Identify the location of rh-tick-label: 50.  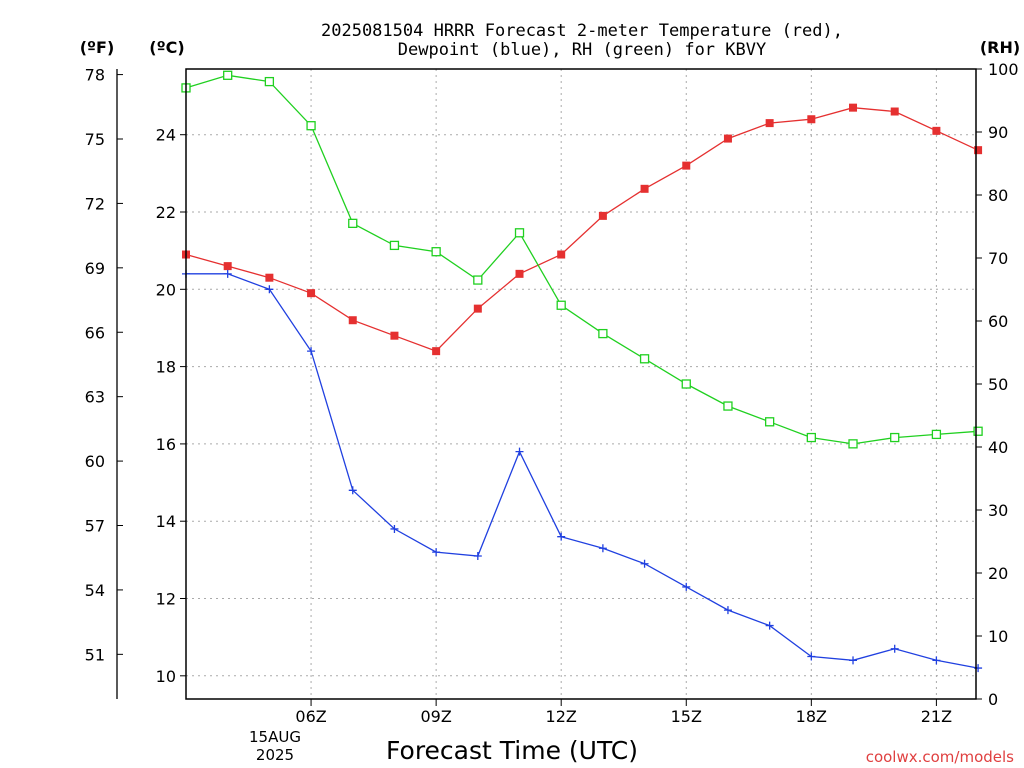
(998, 384).